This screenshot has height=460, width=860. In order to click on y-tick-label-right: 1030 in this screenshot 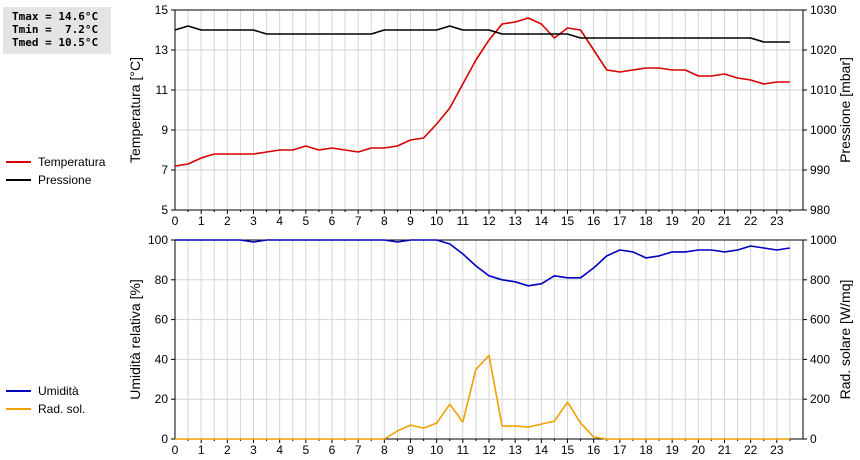, I will do `click(823, 10)`.